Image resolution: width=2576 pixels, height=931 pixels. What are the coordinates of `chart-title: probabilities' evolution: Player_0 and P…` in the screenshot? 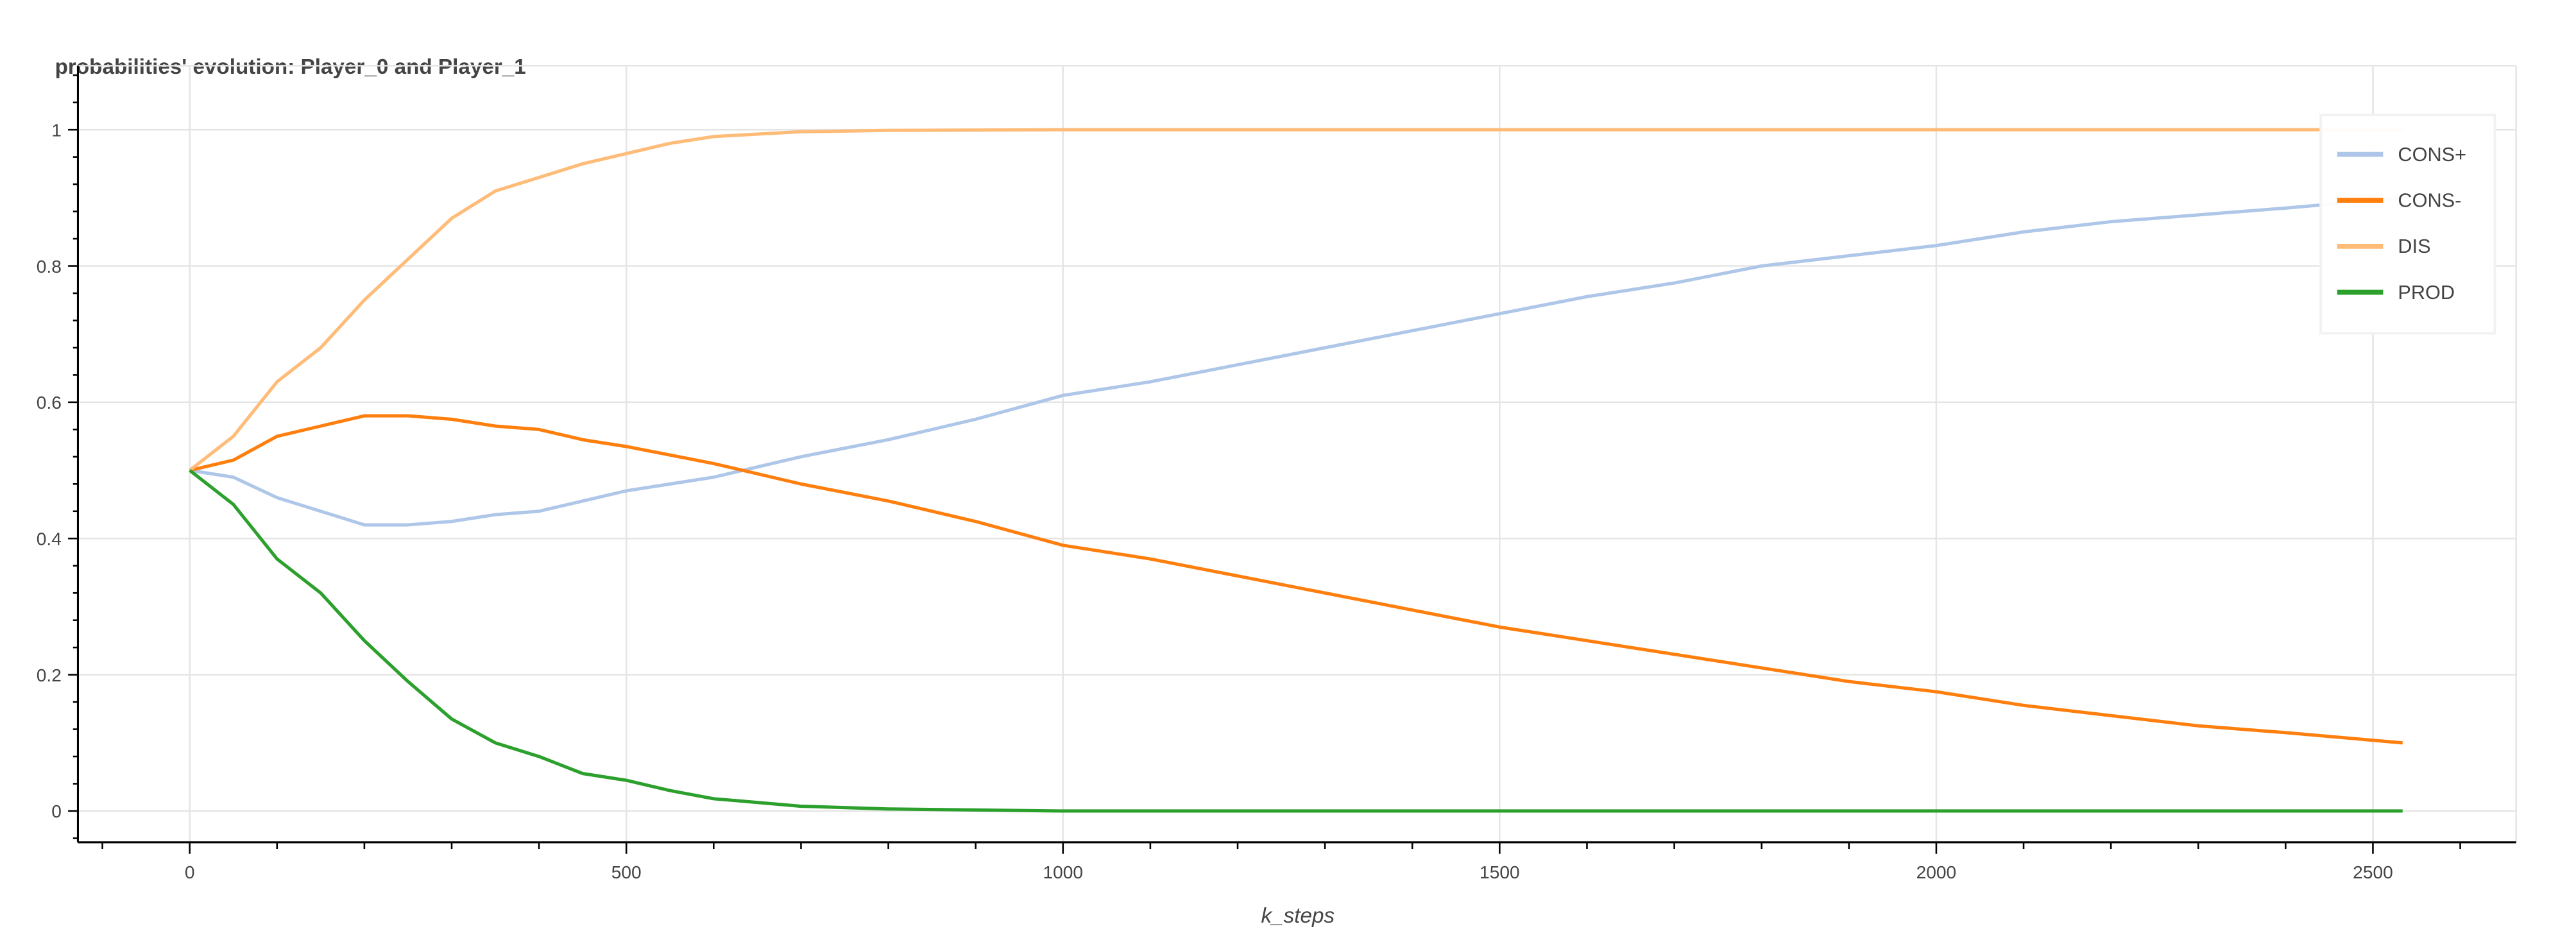 It's located at (290, 67).